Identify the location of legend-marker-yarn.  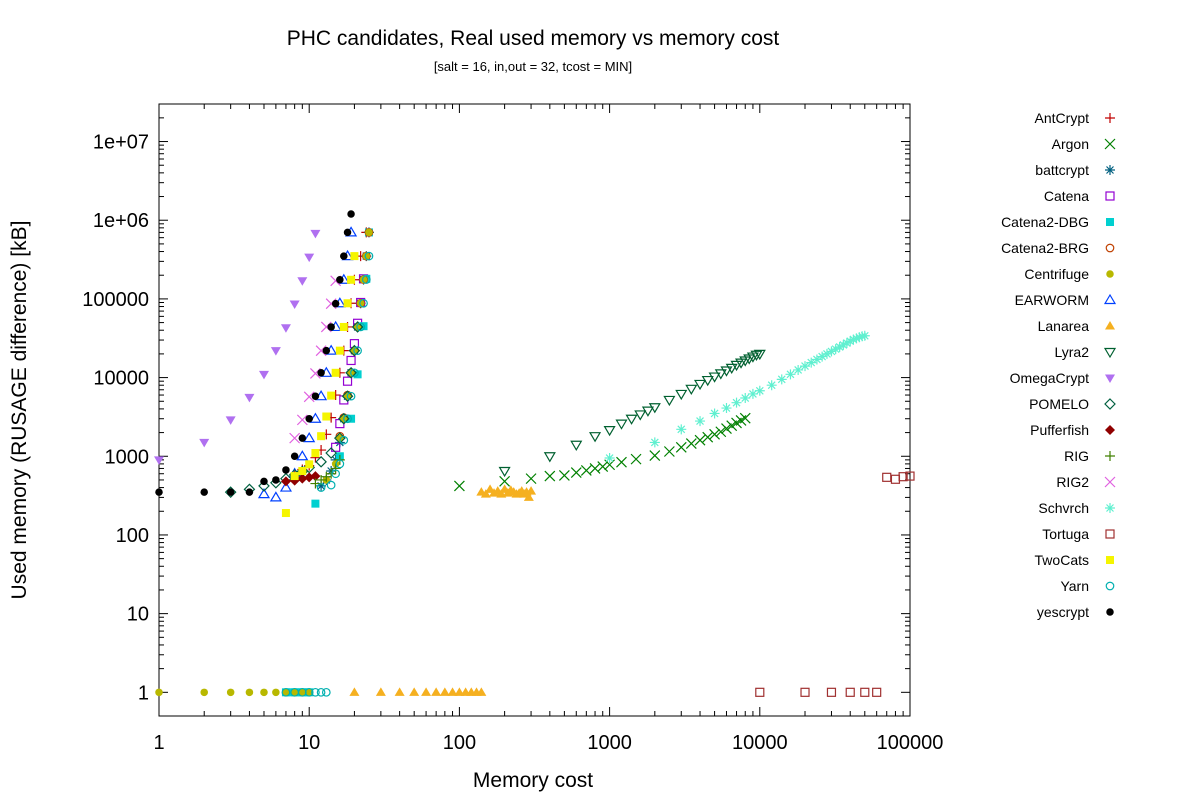
(1110, 586).